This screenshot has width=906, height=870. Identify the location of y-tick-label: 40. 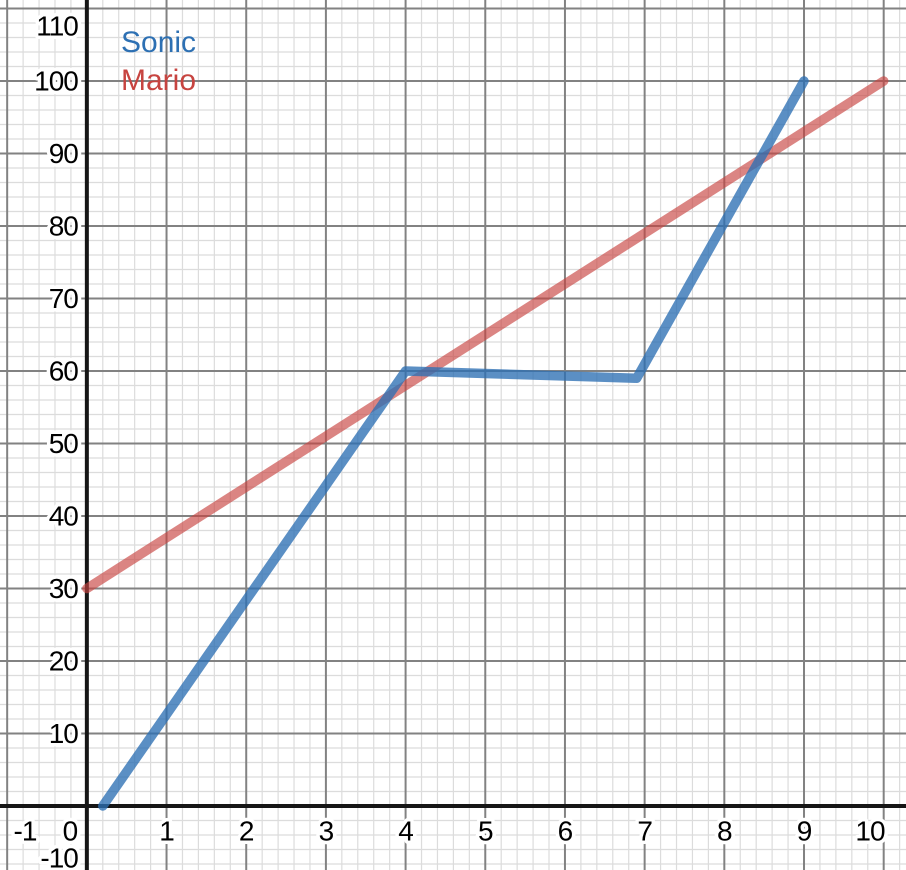
(64, 515).